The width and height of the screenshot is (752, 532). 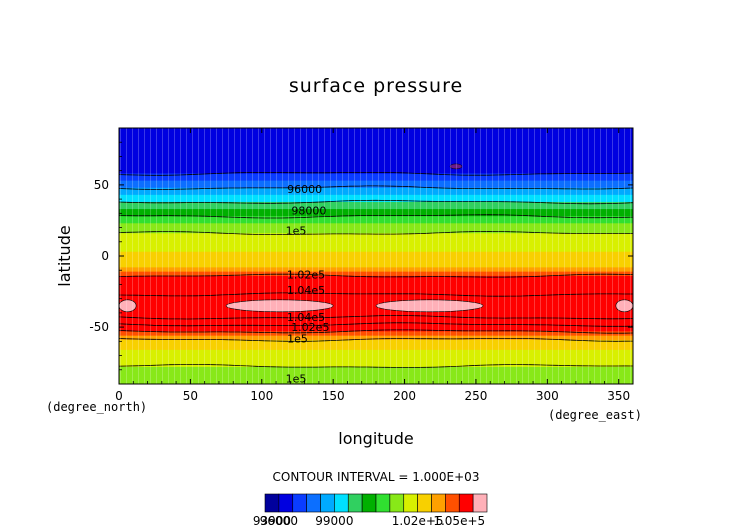 What do you see at coordinates (334, 521) in the screenshot?
I see `colorbar-tick-label: 99000` at bounding box center [334, 521].